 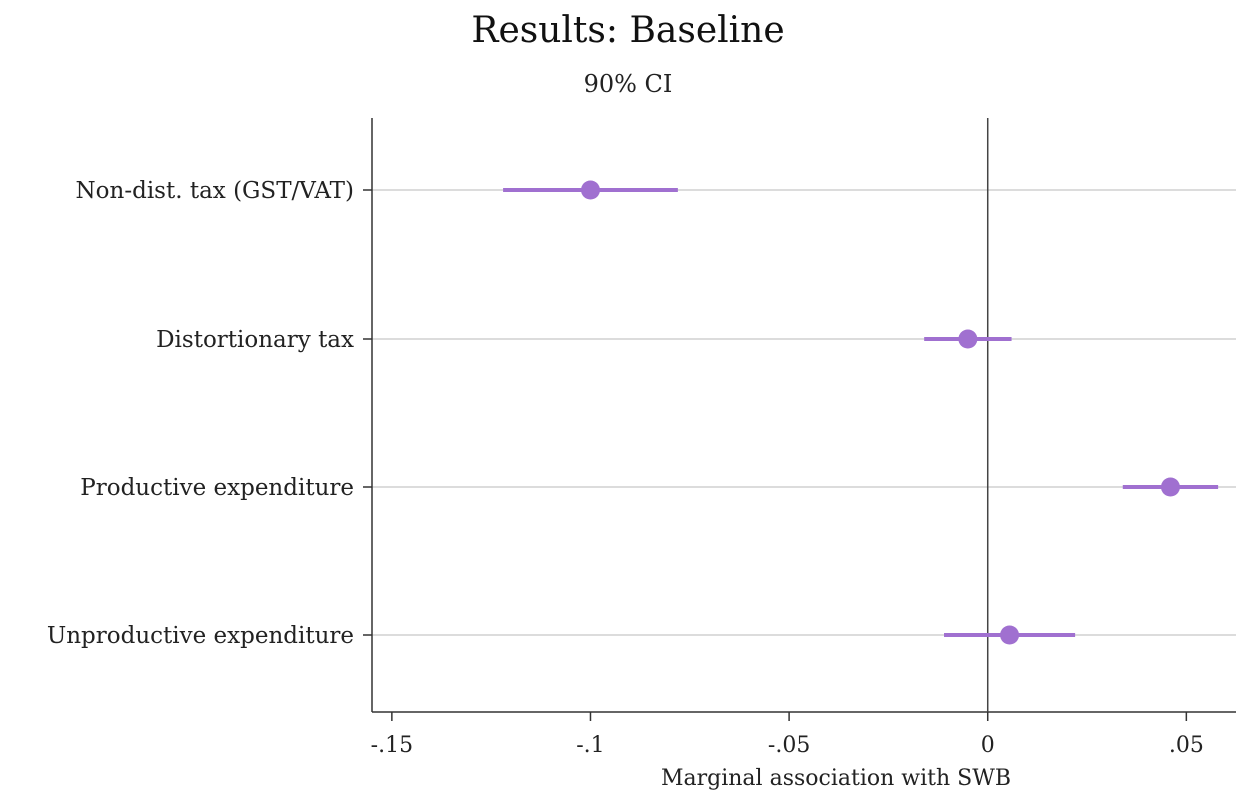 I want to click on x-axis-ticks: -.15 -.1 -.05 0 .05, so click(x=787, y=735).